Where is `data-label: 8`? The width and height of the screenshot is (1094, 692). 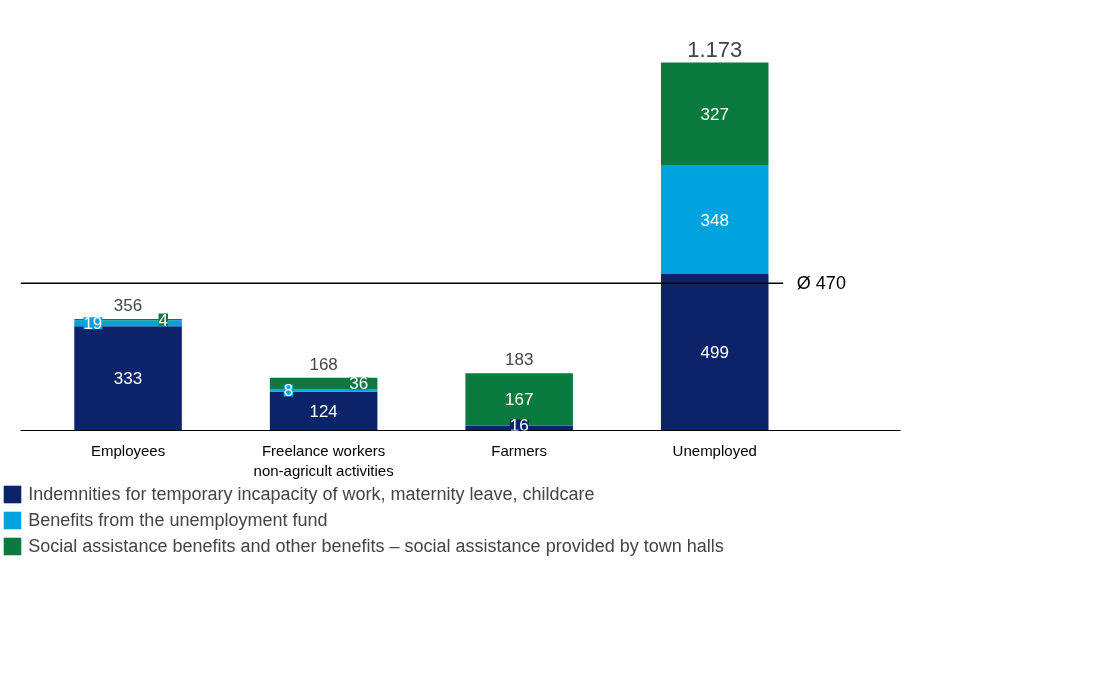 data-label: 8 is located at coordinates (288, 391).